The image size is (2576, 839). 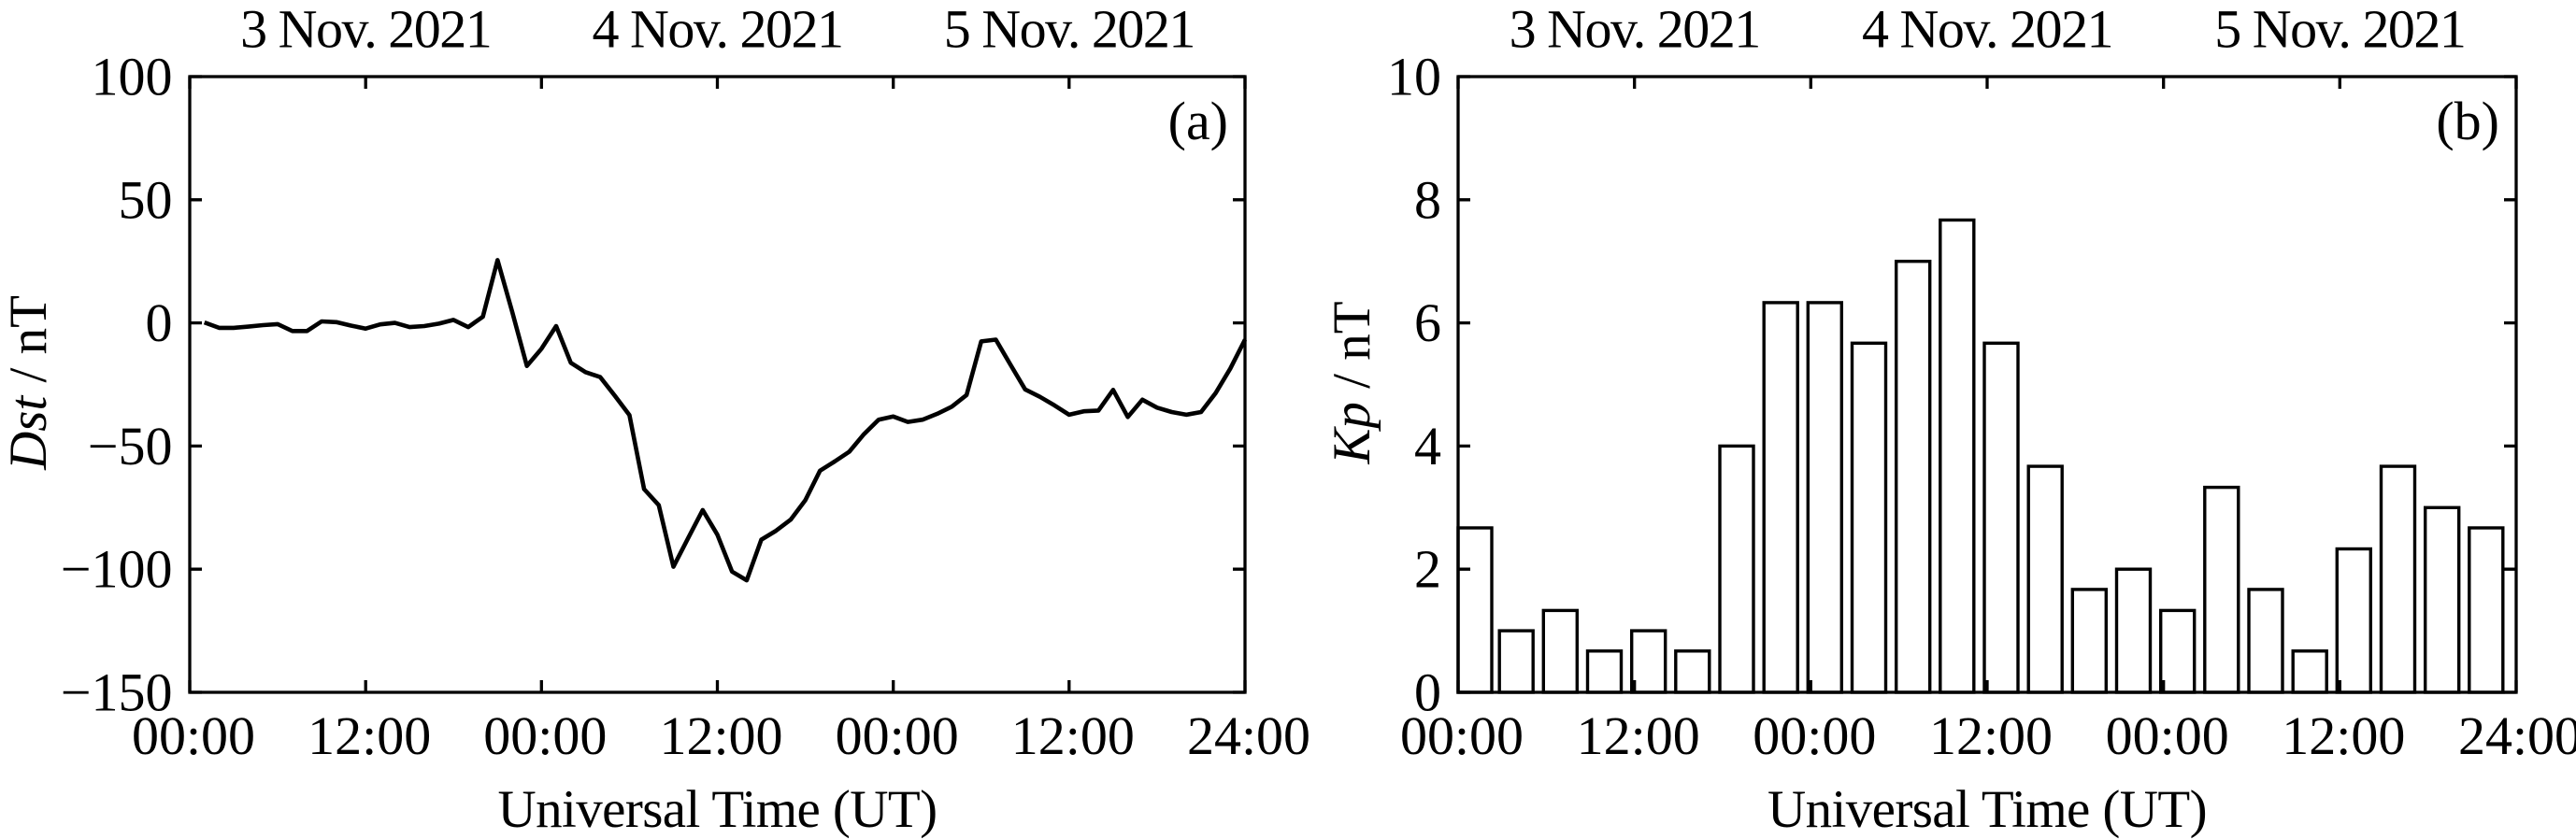 I want to click on svg-text: (b), so click(x=2467, y=121).